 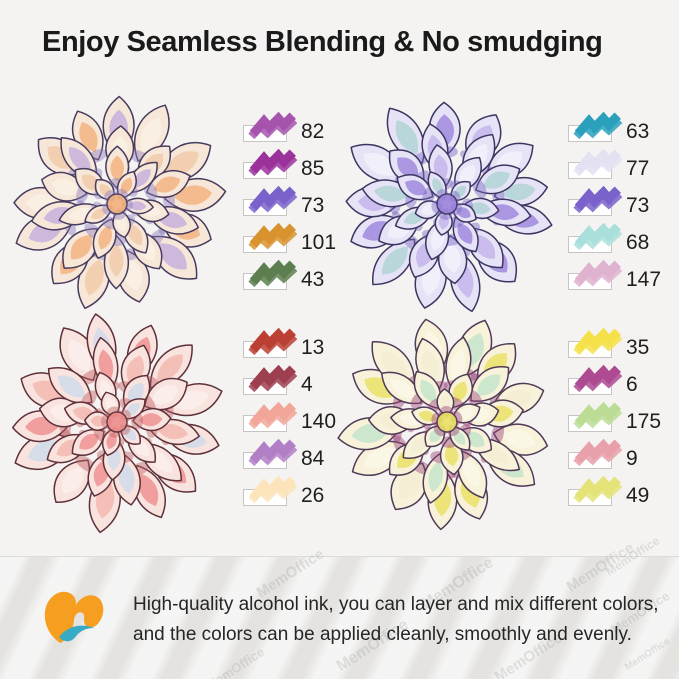 I want to click on swatch-row: 6, so click(x=623, y=381).